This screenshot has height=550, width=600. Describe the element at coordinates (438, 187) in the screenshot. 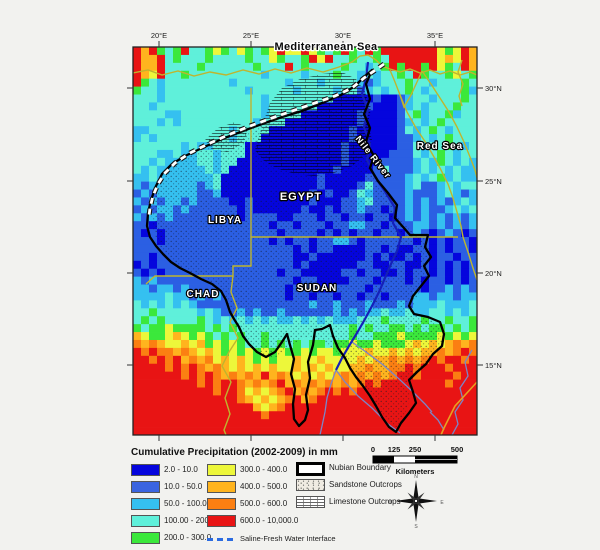

I see `red-sea-west-coast` at that location.